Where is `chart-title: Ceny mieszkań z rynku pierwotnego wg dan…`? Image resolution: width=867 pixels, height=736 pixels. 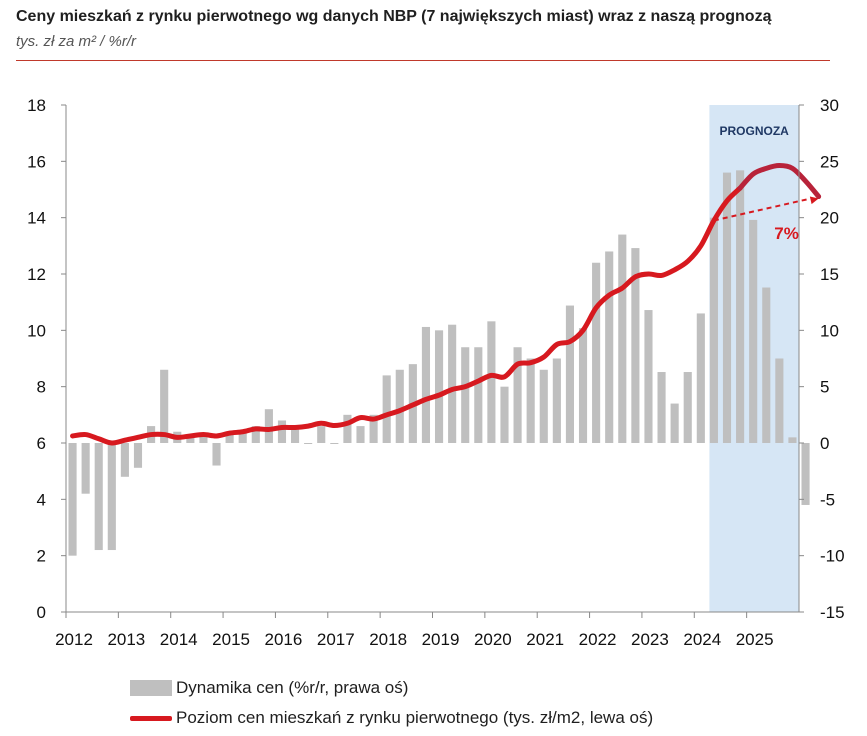 chart-title: Ceny mieszkań z rynku pierwotnego wg dan… is located at coordinates (394, 16).